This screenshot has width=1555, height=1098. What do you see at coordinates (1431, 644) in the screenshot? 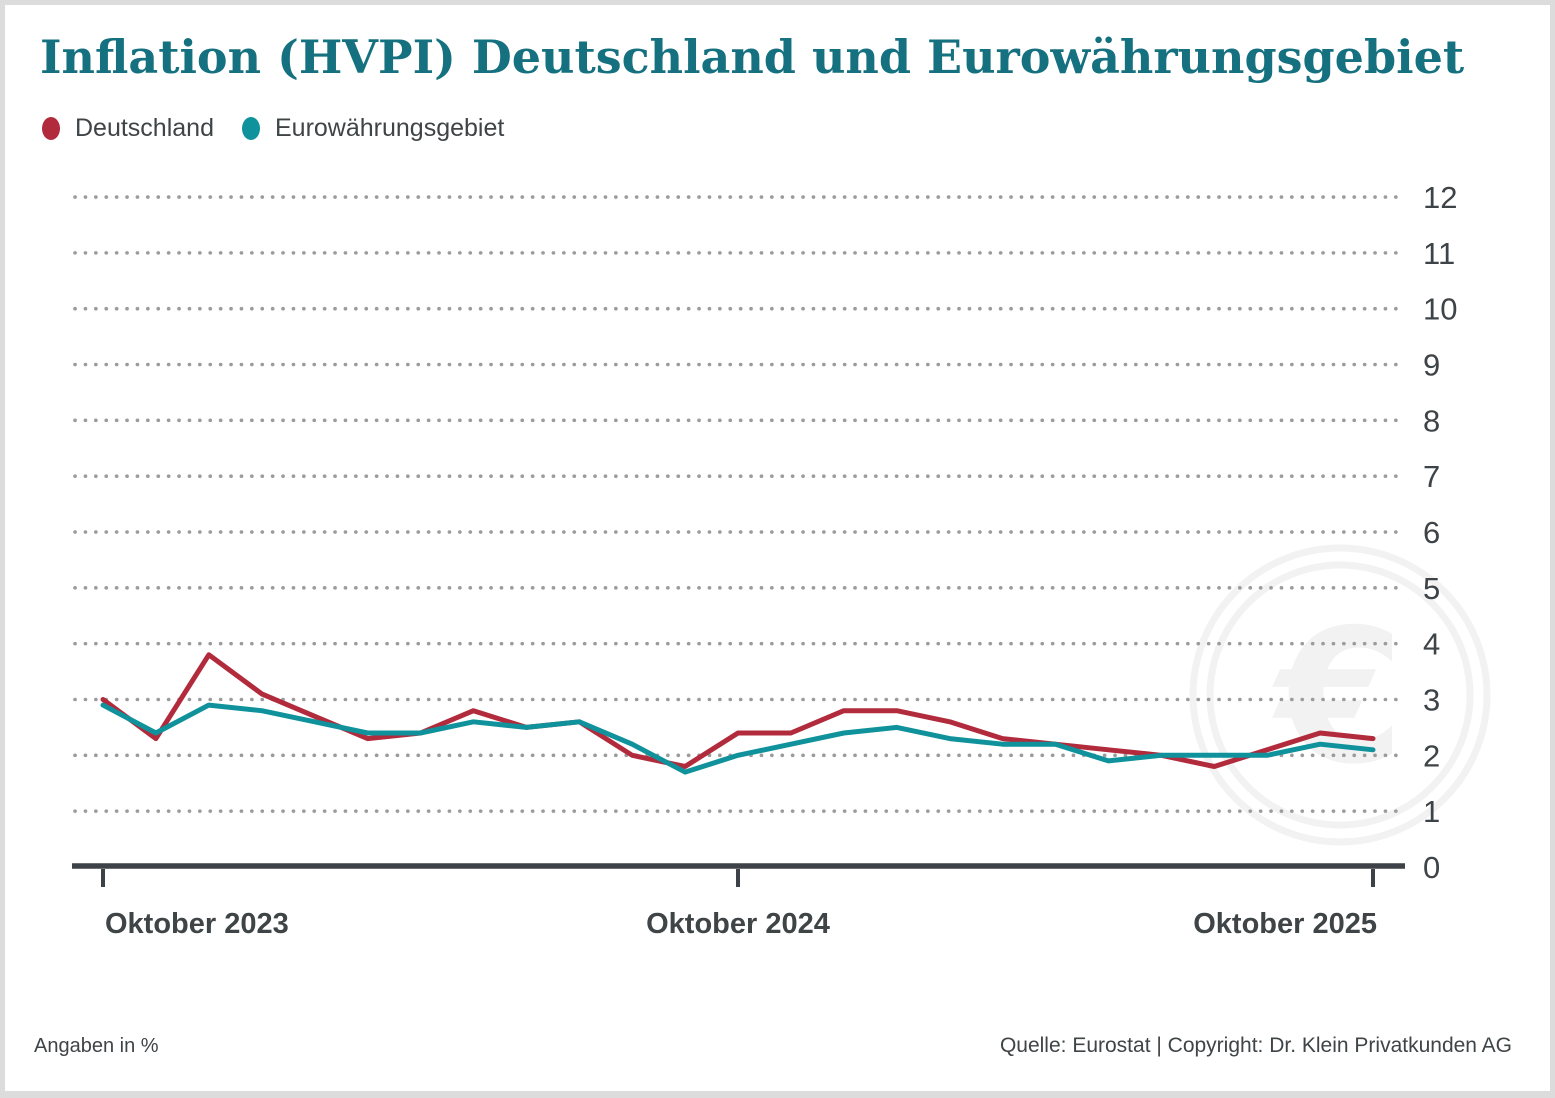
I see `y-axis-label-4: 4` at bounding box center [1431, 644].